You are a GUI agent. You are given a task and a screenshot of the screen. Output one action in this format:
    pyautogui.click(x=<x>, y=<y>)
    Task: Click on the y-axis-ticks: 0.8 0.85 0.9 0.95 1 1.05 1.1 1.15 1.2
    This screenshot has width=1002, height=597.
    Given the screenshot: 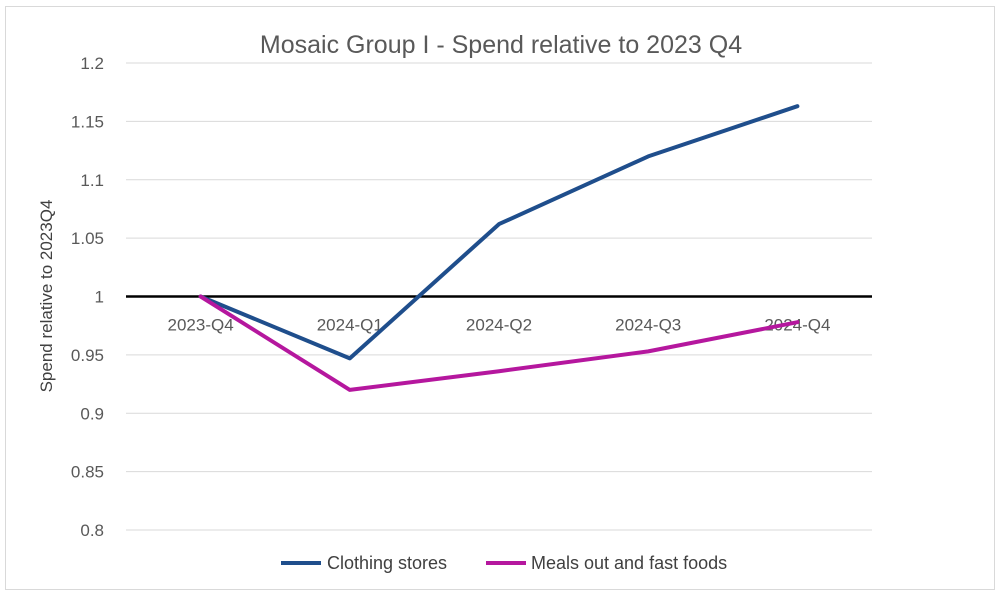 What is the action you would take?
    pyautogui.click(x=87, y=297)
    